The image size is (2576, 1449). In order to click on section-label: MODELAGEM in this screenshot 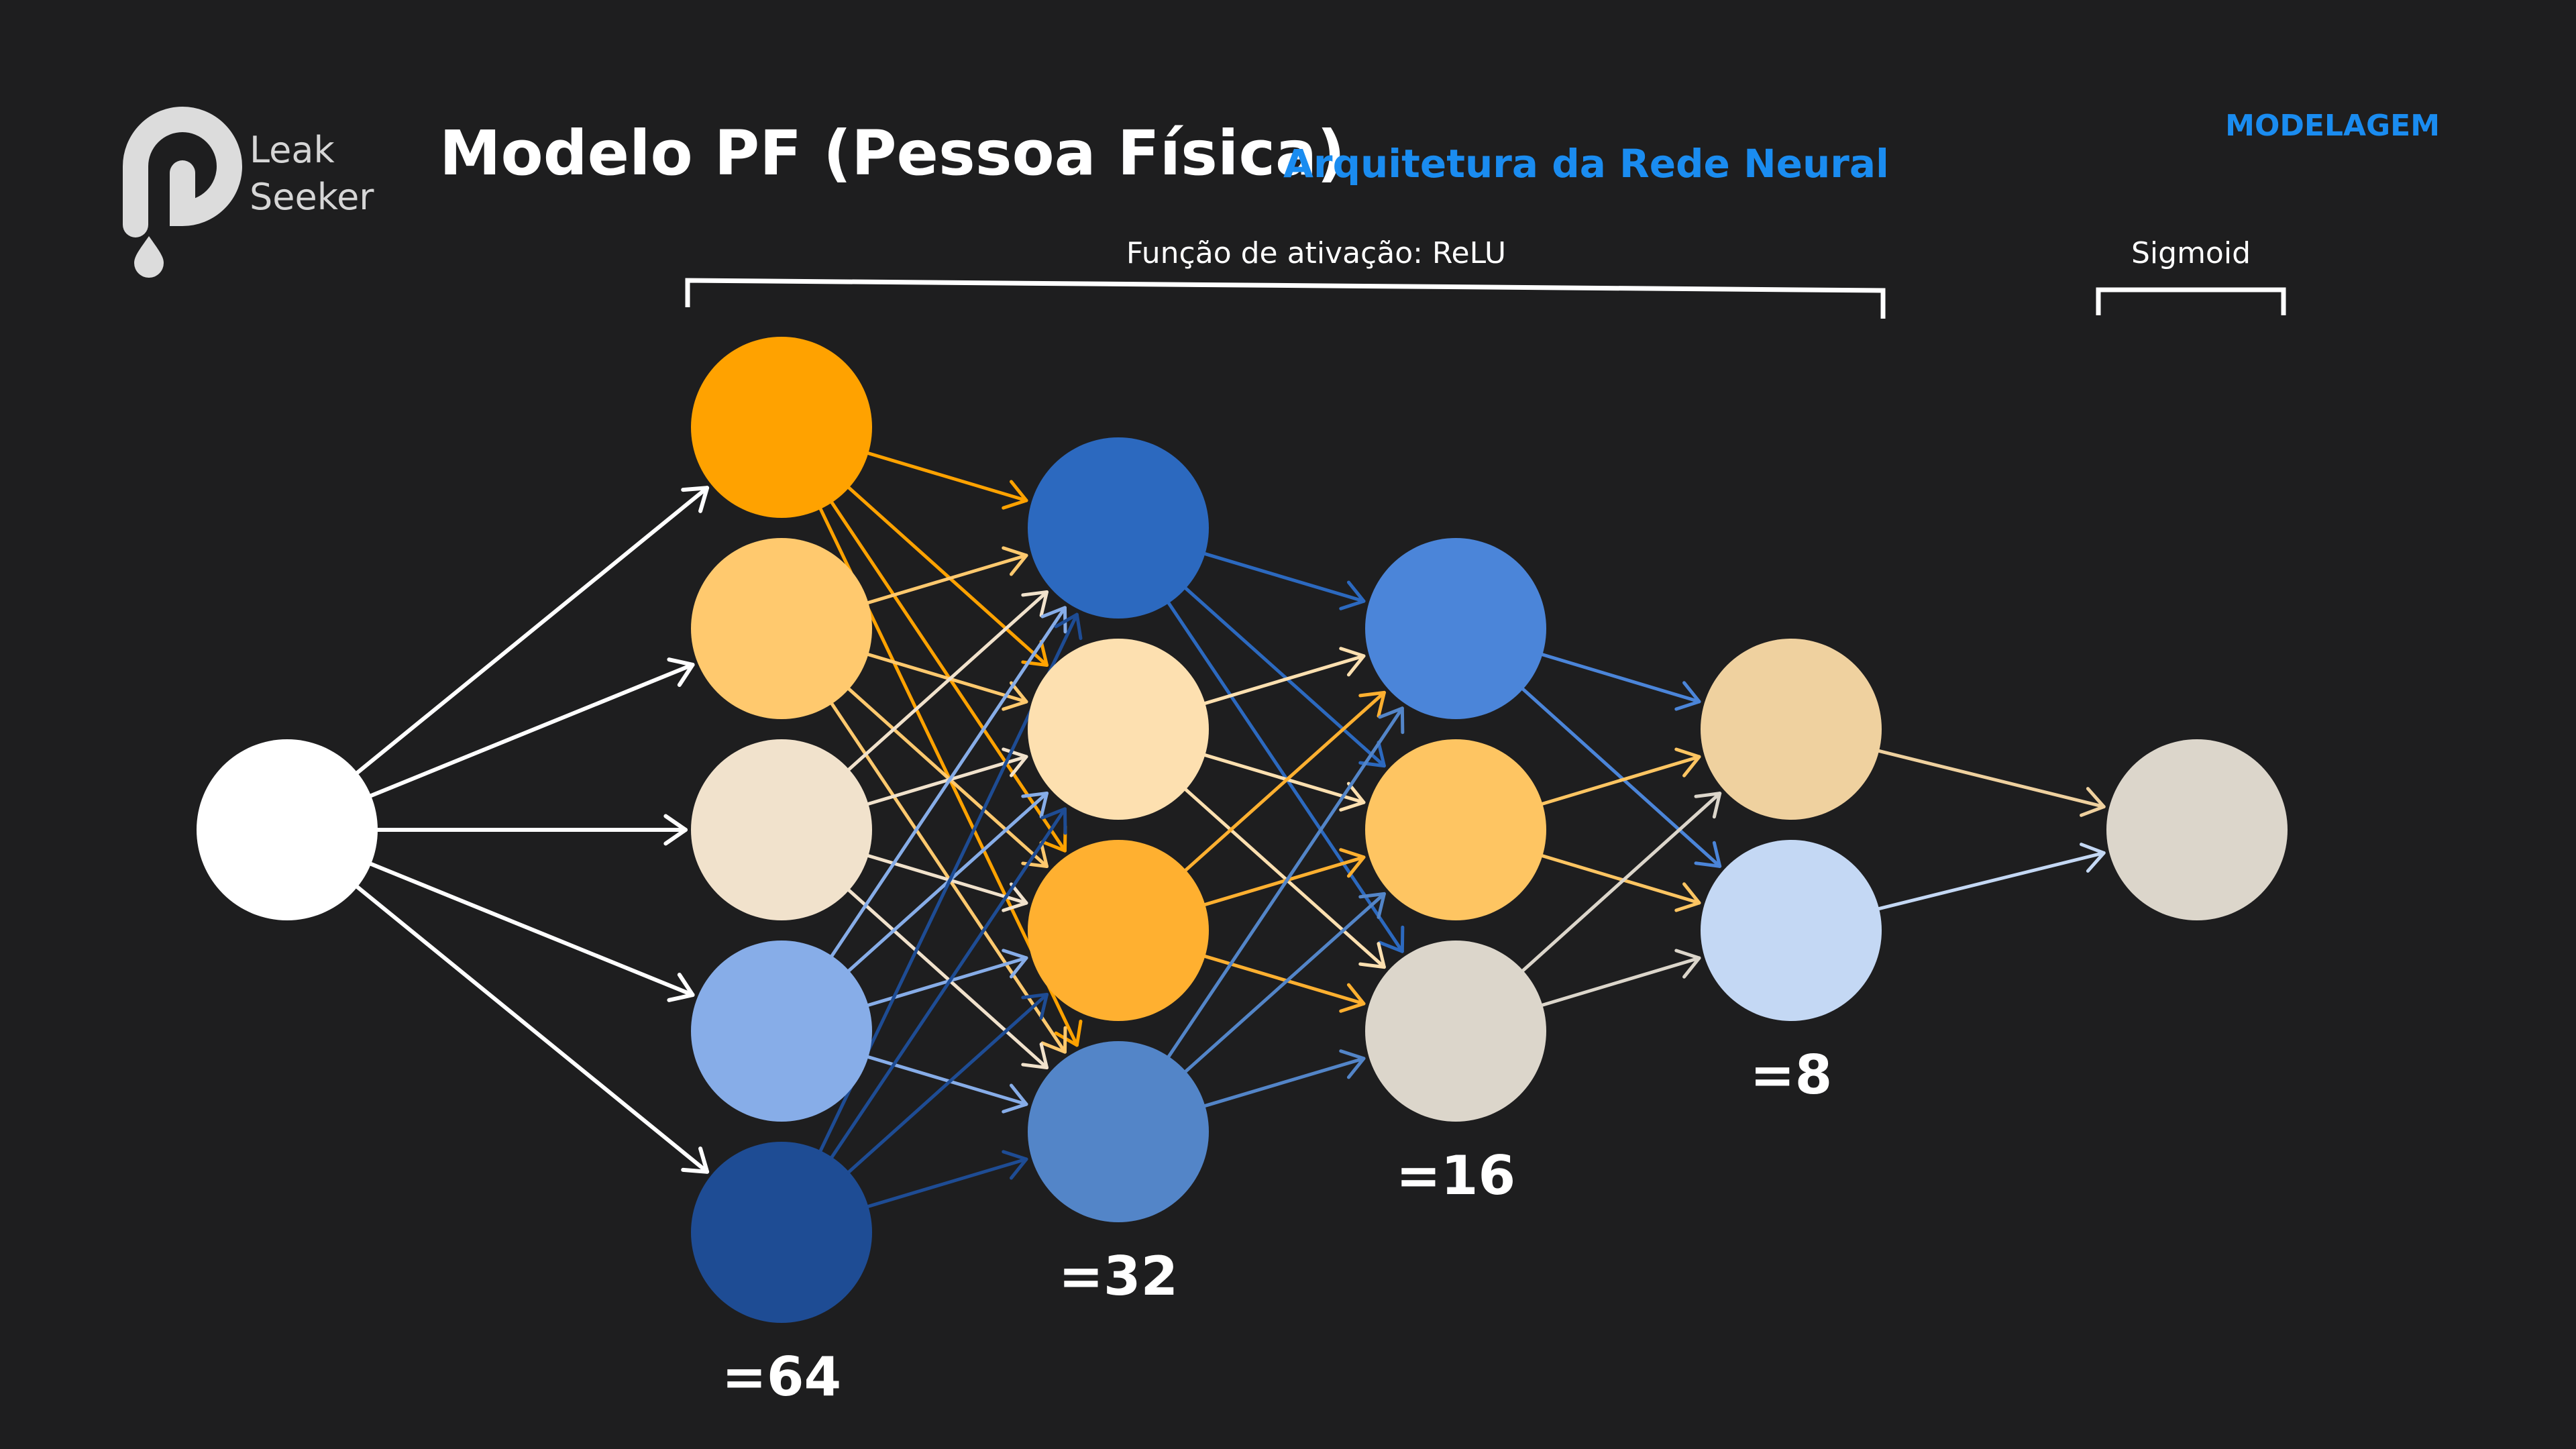, I will do `click(2332, 126)`.